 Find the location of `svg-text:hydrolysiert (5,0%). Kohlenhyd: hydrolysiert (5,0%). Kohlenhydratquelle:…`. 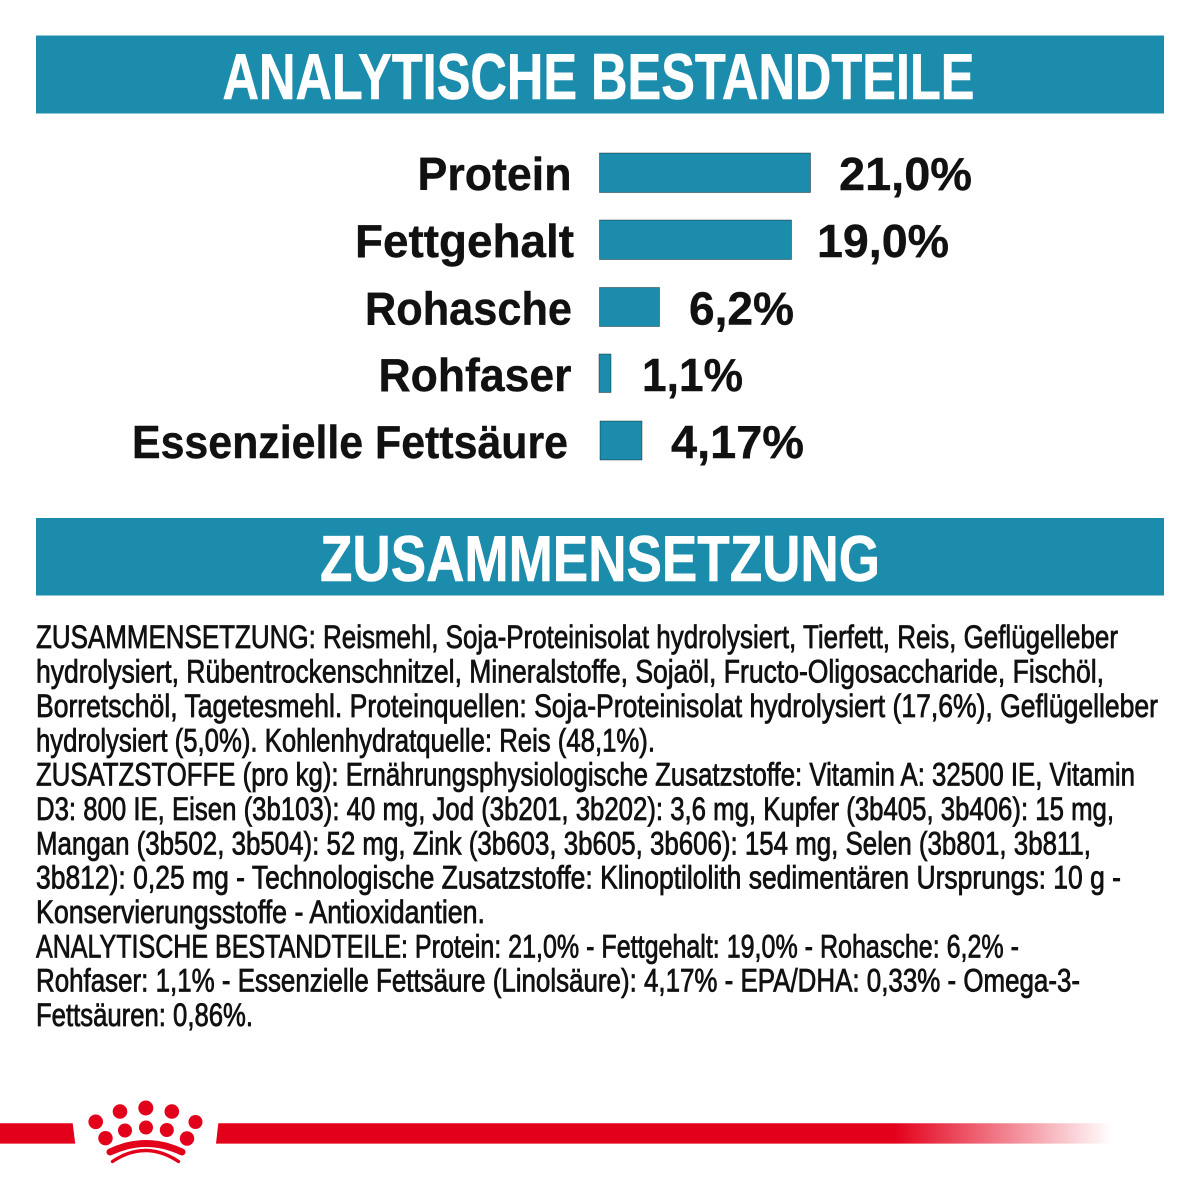

svg-text:hydrolysiert (5,0%). Kohlenhyd: hydrolysiert (5,0%). Kohlenhydratquelle:… is located at coordinates (345, 740).